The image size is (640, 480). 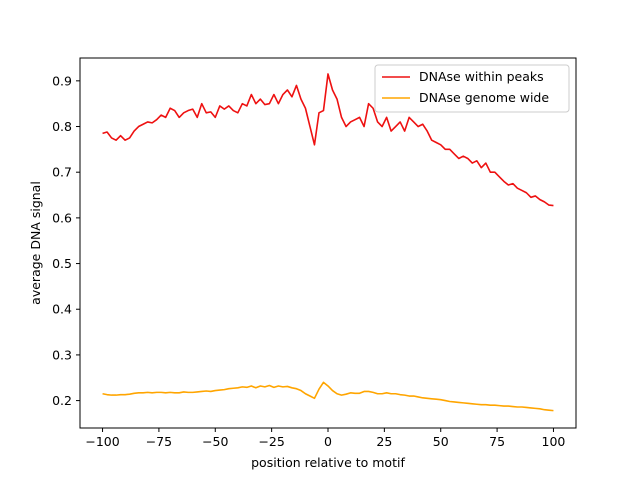 What do you see at coordinates (62, 126) in the screenshot?
I see `y-tick-label: 0.8` at bounding box center [62, 126].